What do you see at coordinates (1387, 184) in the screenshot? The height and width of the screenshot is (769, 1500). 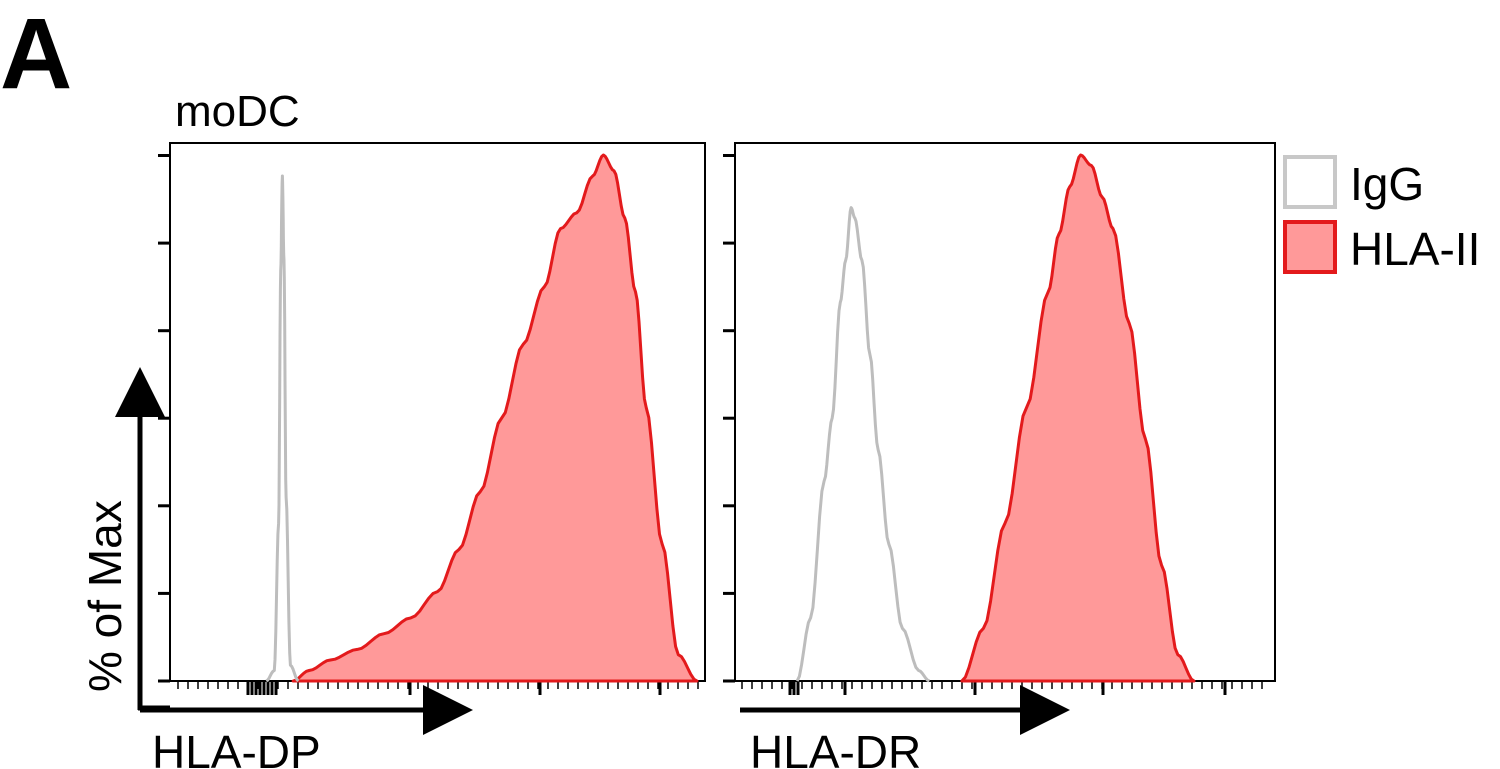 I see `legend-label-igg: IgG` at bounding box center [1387, 184].